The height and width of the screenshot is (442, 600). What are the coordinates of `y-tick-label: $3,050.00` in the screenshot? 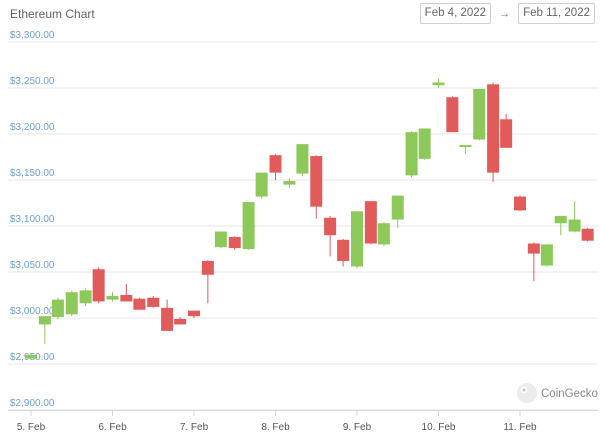 It's located at (32, 265).